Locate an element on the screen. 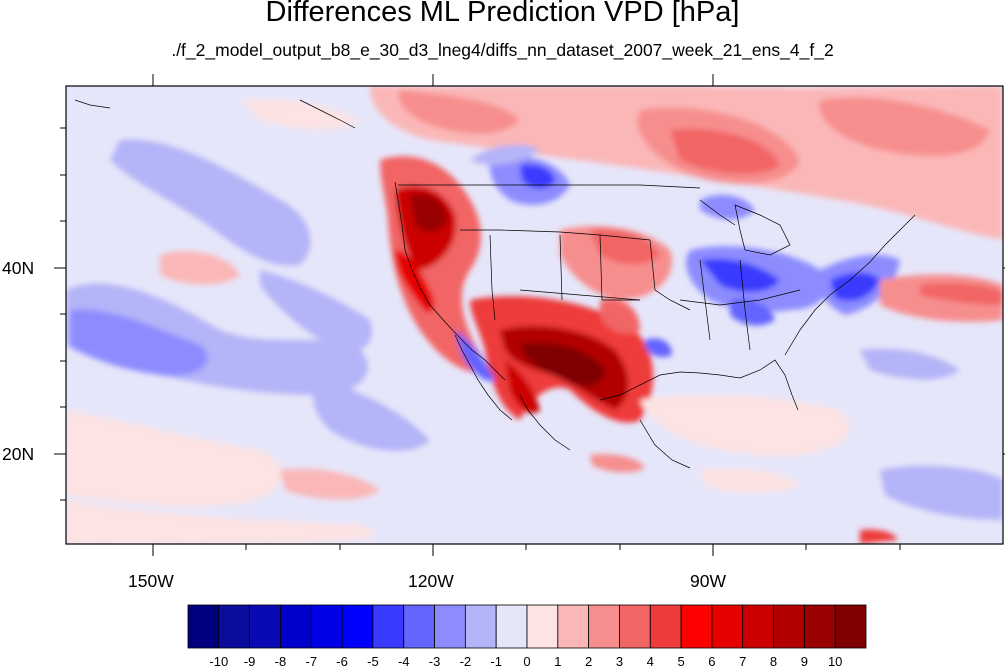 The height and width of the screenshot is (672, 1005). colorbar-tick-label: 10 is located at coordinates (835, 661).